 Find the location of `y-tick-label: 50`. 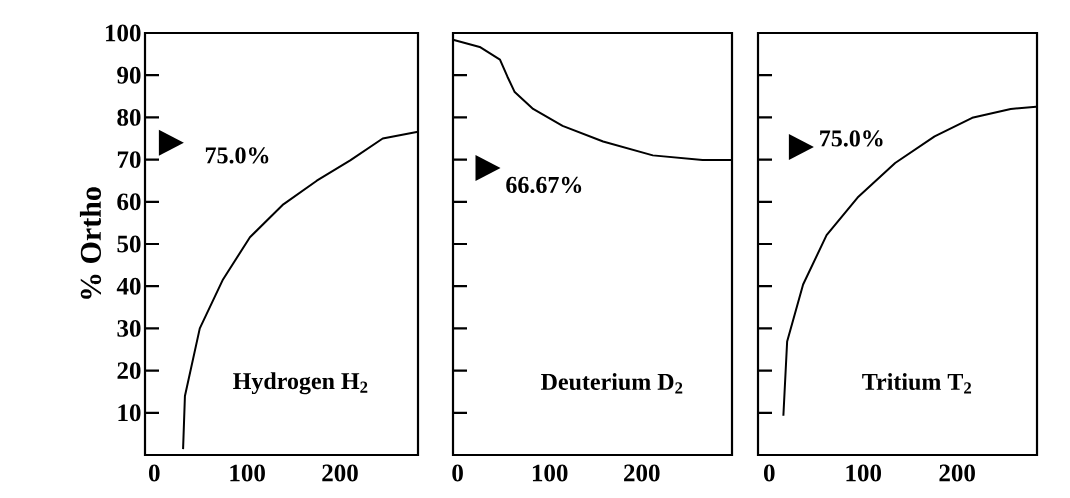

y-tick-label: 50 is located at coordinates (129, 244).